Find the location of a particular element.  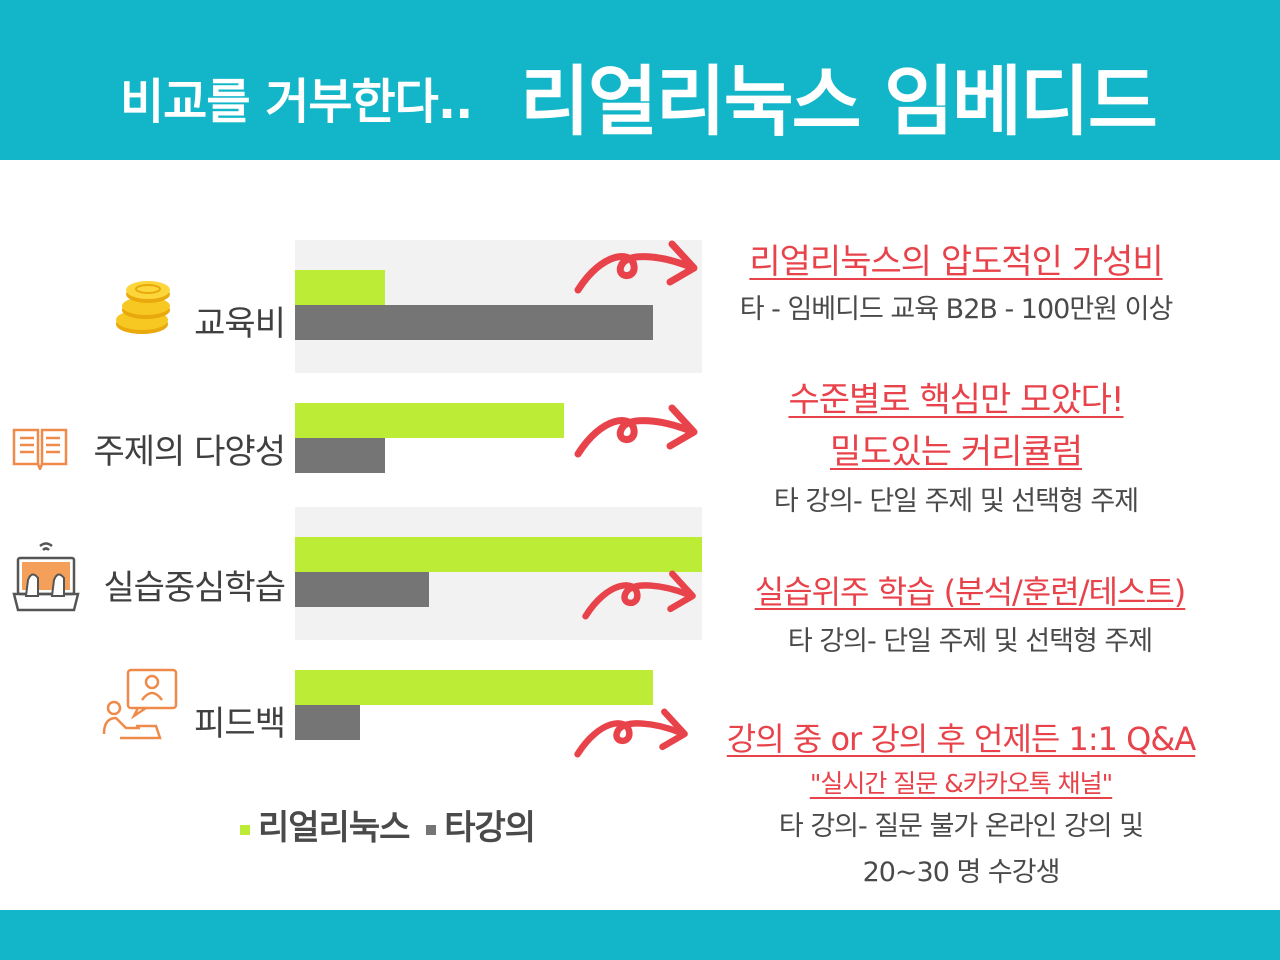

legend-item: 타강의 is located at coordinates (481, 828).